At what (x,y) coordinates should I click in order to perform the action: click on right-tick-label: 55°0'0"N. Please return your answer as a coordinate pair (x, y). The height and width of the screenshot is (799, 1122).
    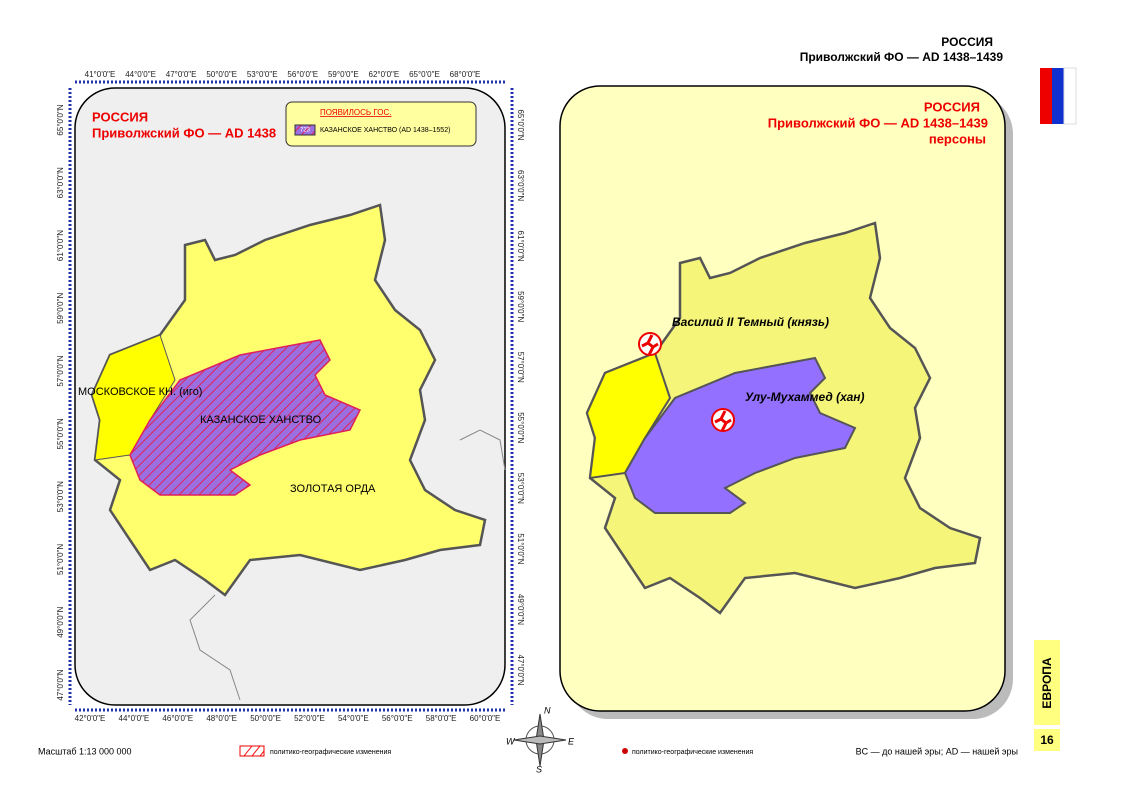
    Looking at the image, I should click on (520, 427).